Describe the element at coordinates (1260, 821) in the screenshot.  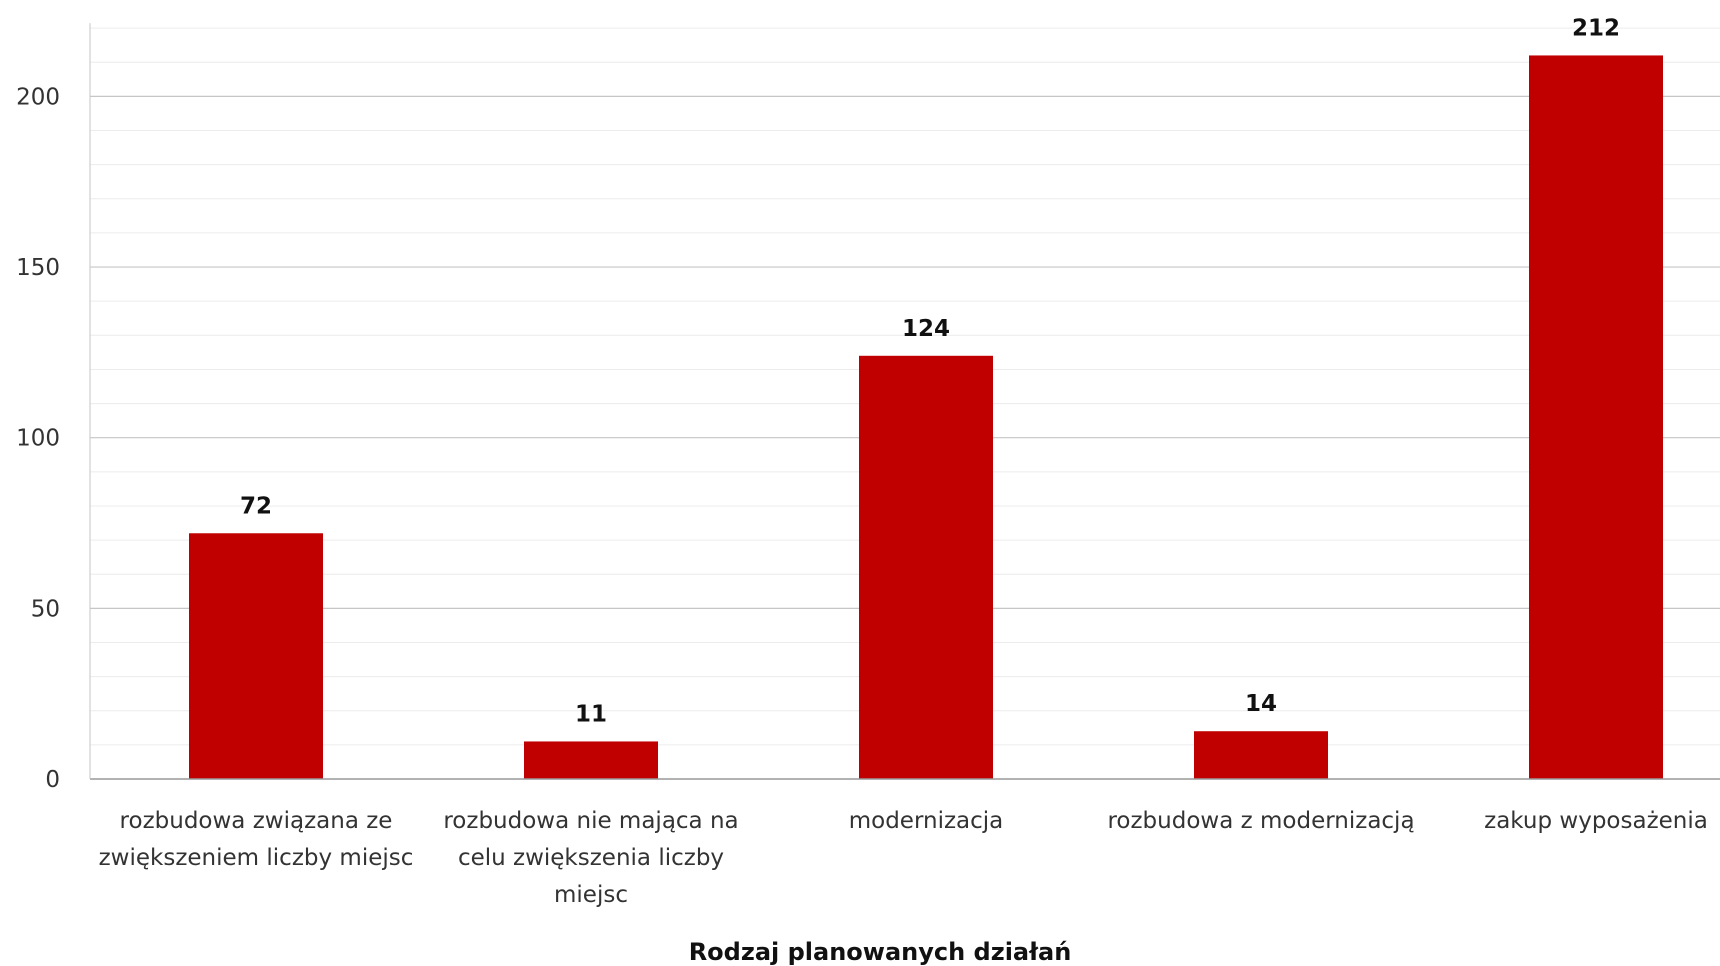
I see `x-tick-label: rozbudowa z modernizacją` at that location.